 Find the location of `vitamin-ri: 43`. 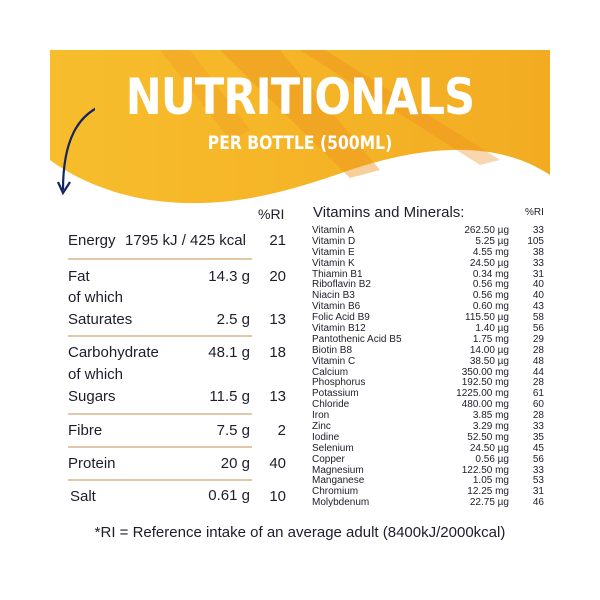

vitamin-ri: 43 is located at coordinates (538, 307).